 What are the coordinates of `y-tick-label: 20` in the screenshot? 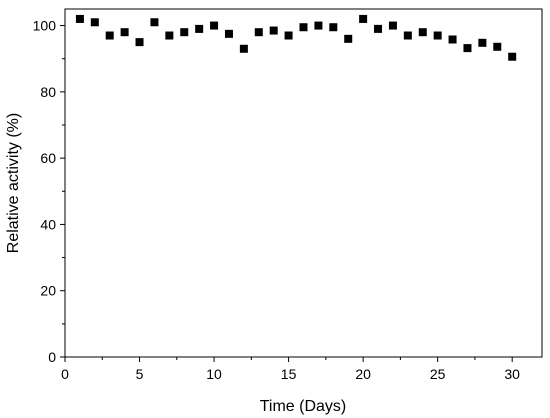 It's located at (48, 291).